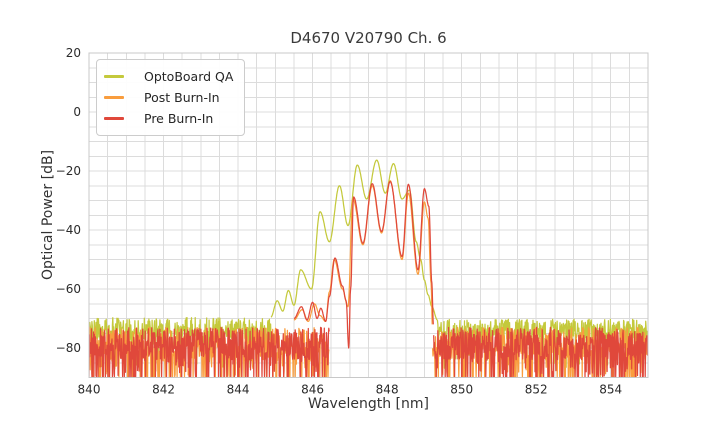 This screenshot has width=720, height=432. I want to click on legend-label: OptoBoard QA, so click(189, 76).